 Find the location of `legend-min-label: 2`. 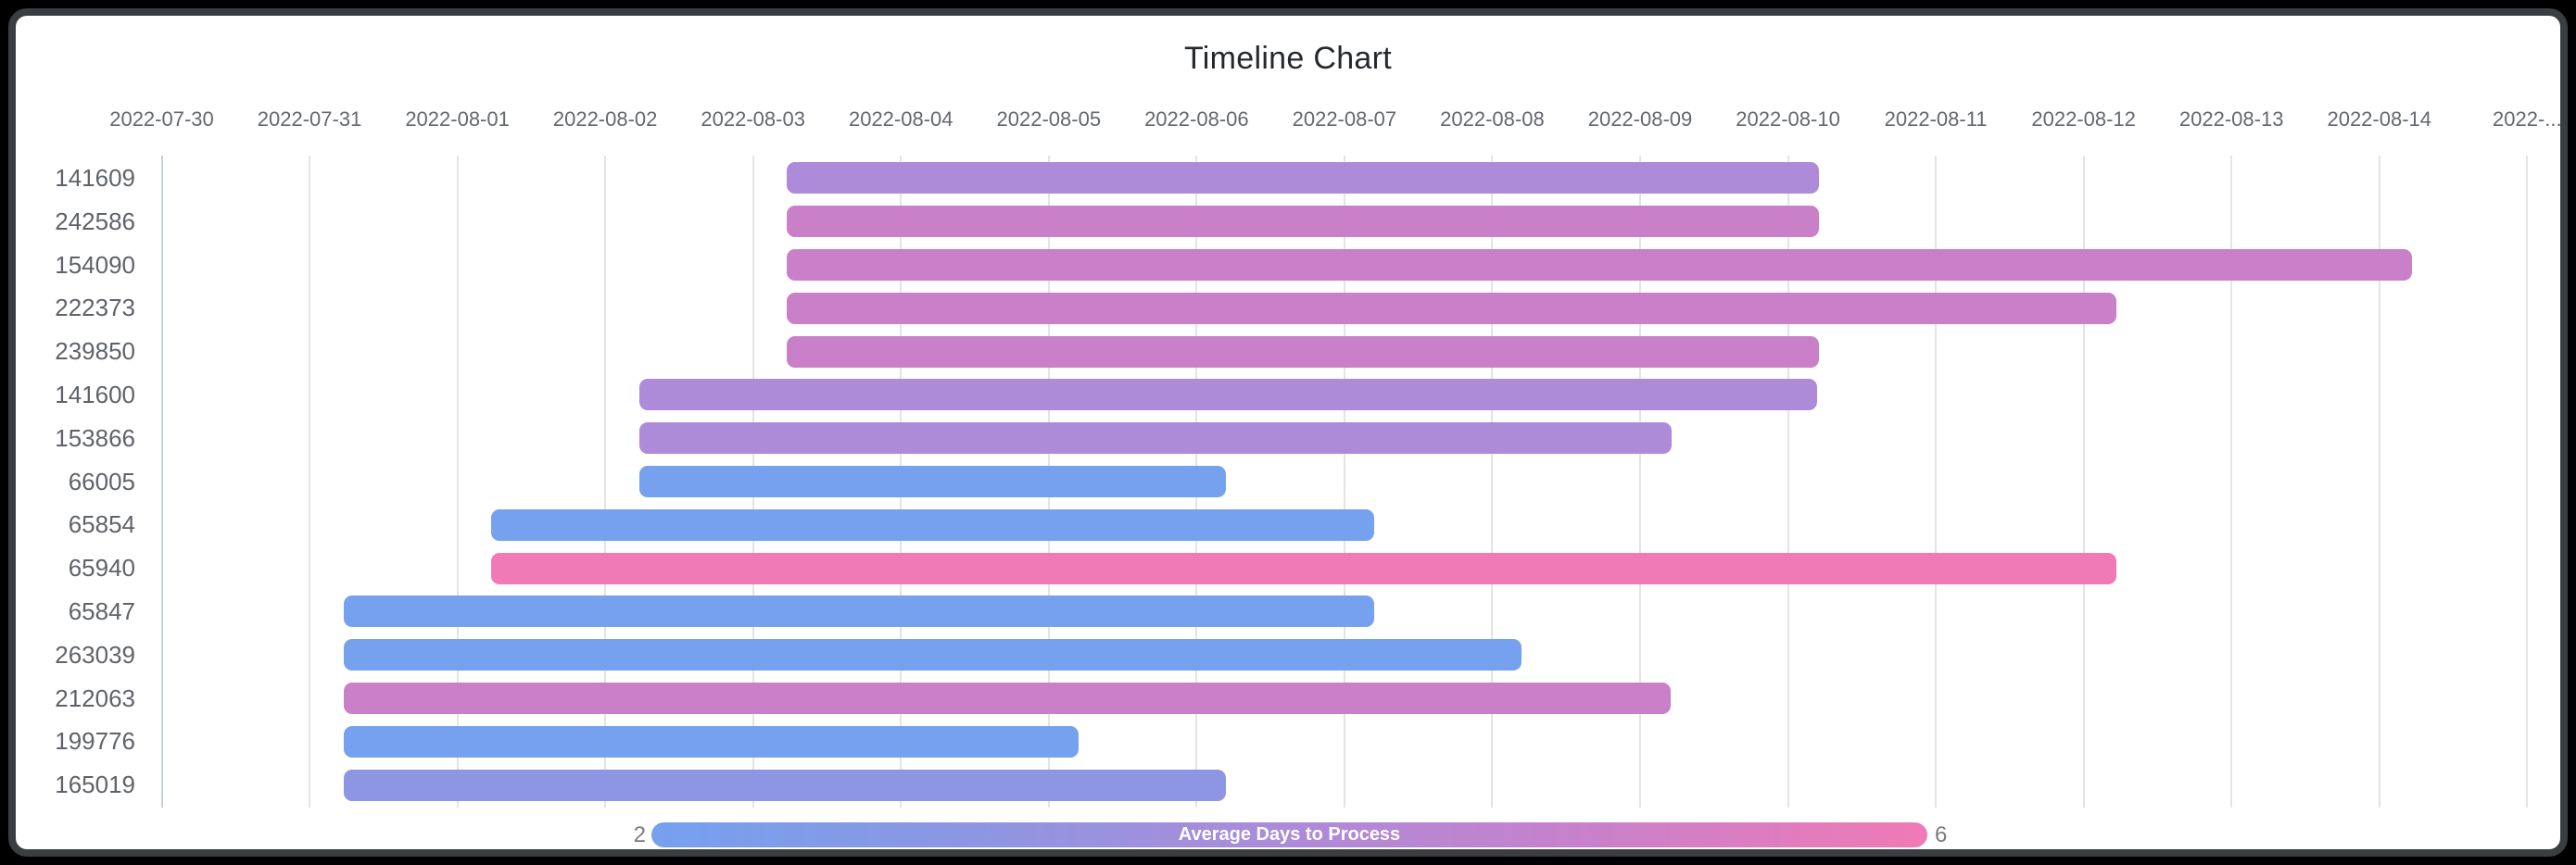

legend-min-label: 2 is located at coordinates (639, 834).